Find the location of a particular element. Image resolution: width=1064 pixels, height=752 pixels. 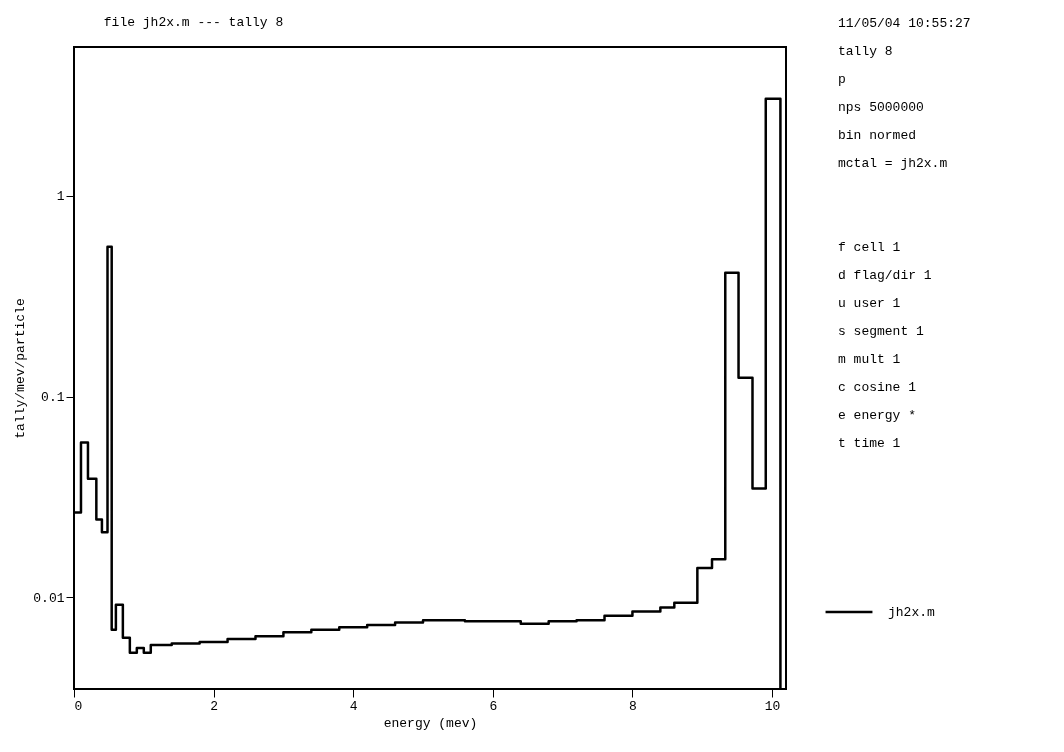

chart-title: file jh2x.m --- tally 8 is located at coordinates (193, 22).